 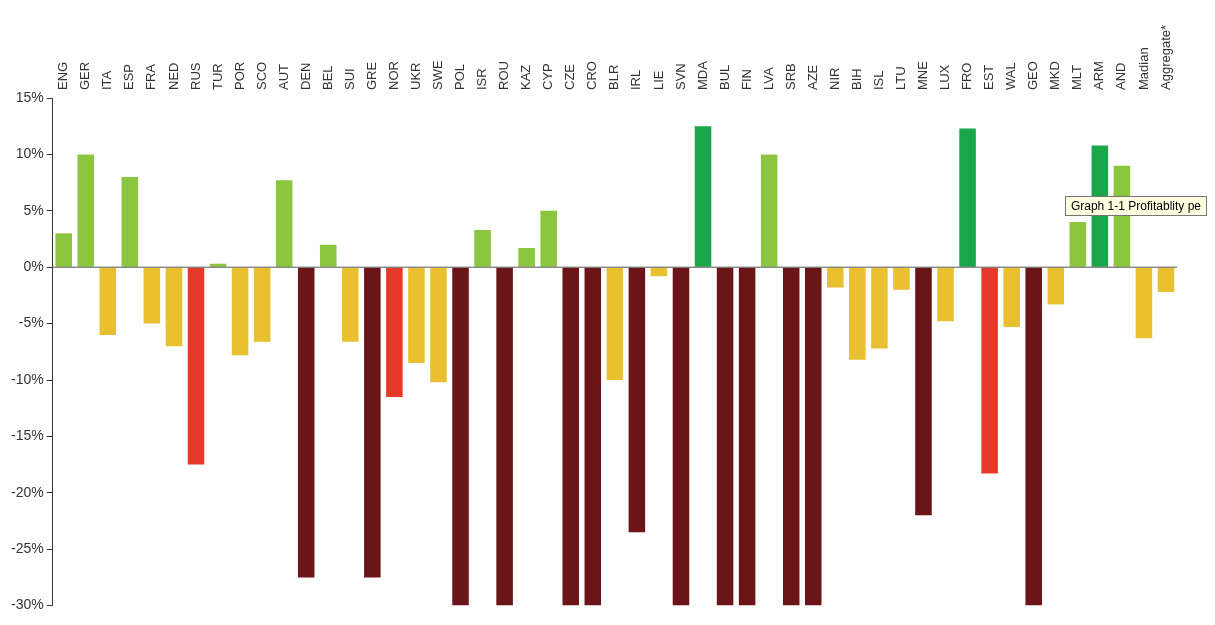 What do you see at coordinates (702, 75) in the screenshot?
I see `x-tick-label: MDA` at bounding box center [702, 75].